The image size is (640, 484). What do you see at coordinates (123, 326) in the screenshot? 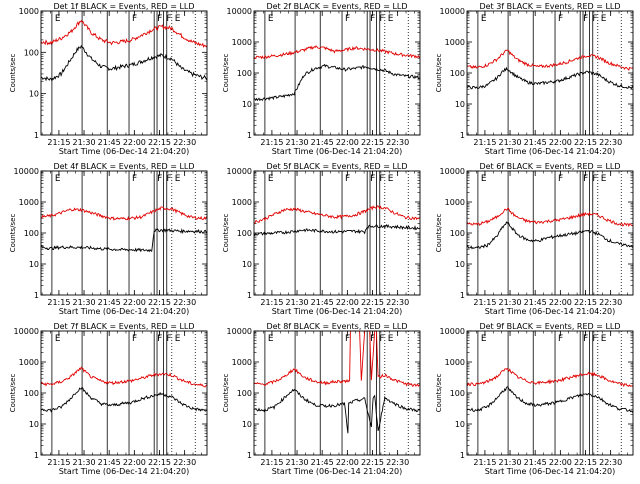
I see `panel-title: Det 7f BLACK = Events, RED = LLD` at bounding box center [123, 326].